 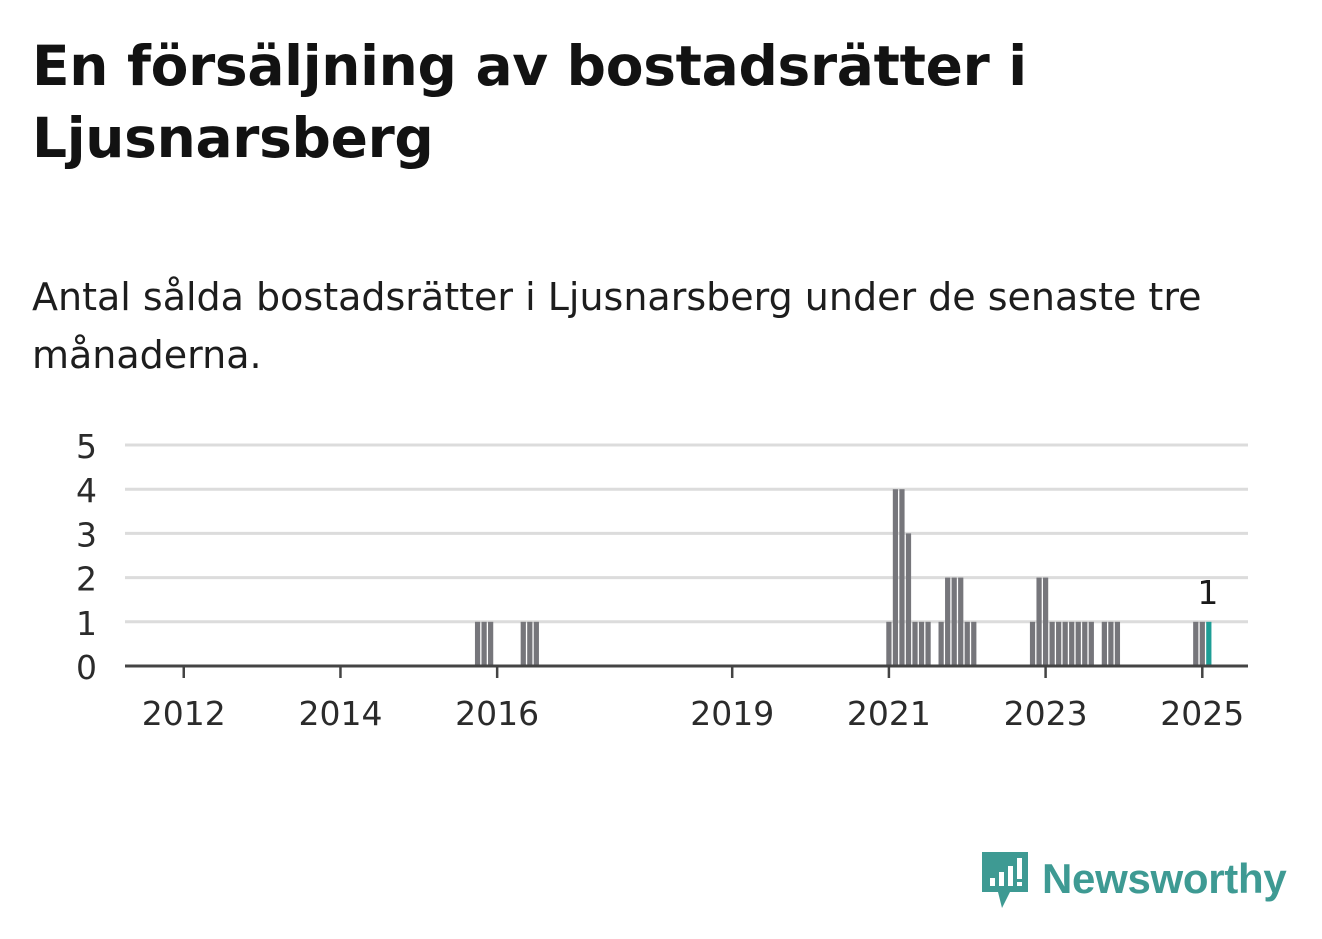 What do you see at coordinates (86, 557) in the screenshot?
I see `y-axis-ticks: 0 1 2 3 4 5` at bounding box center [86, 557].